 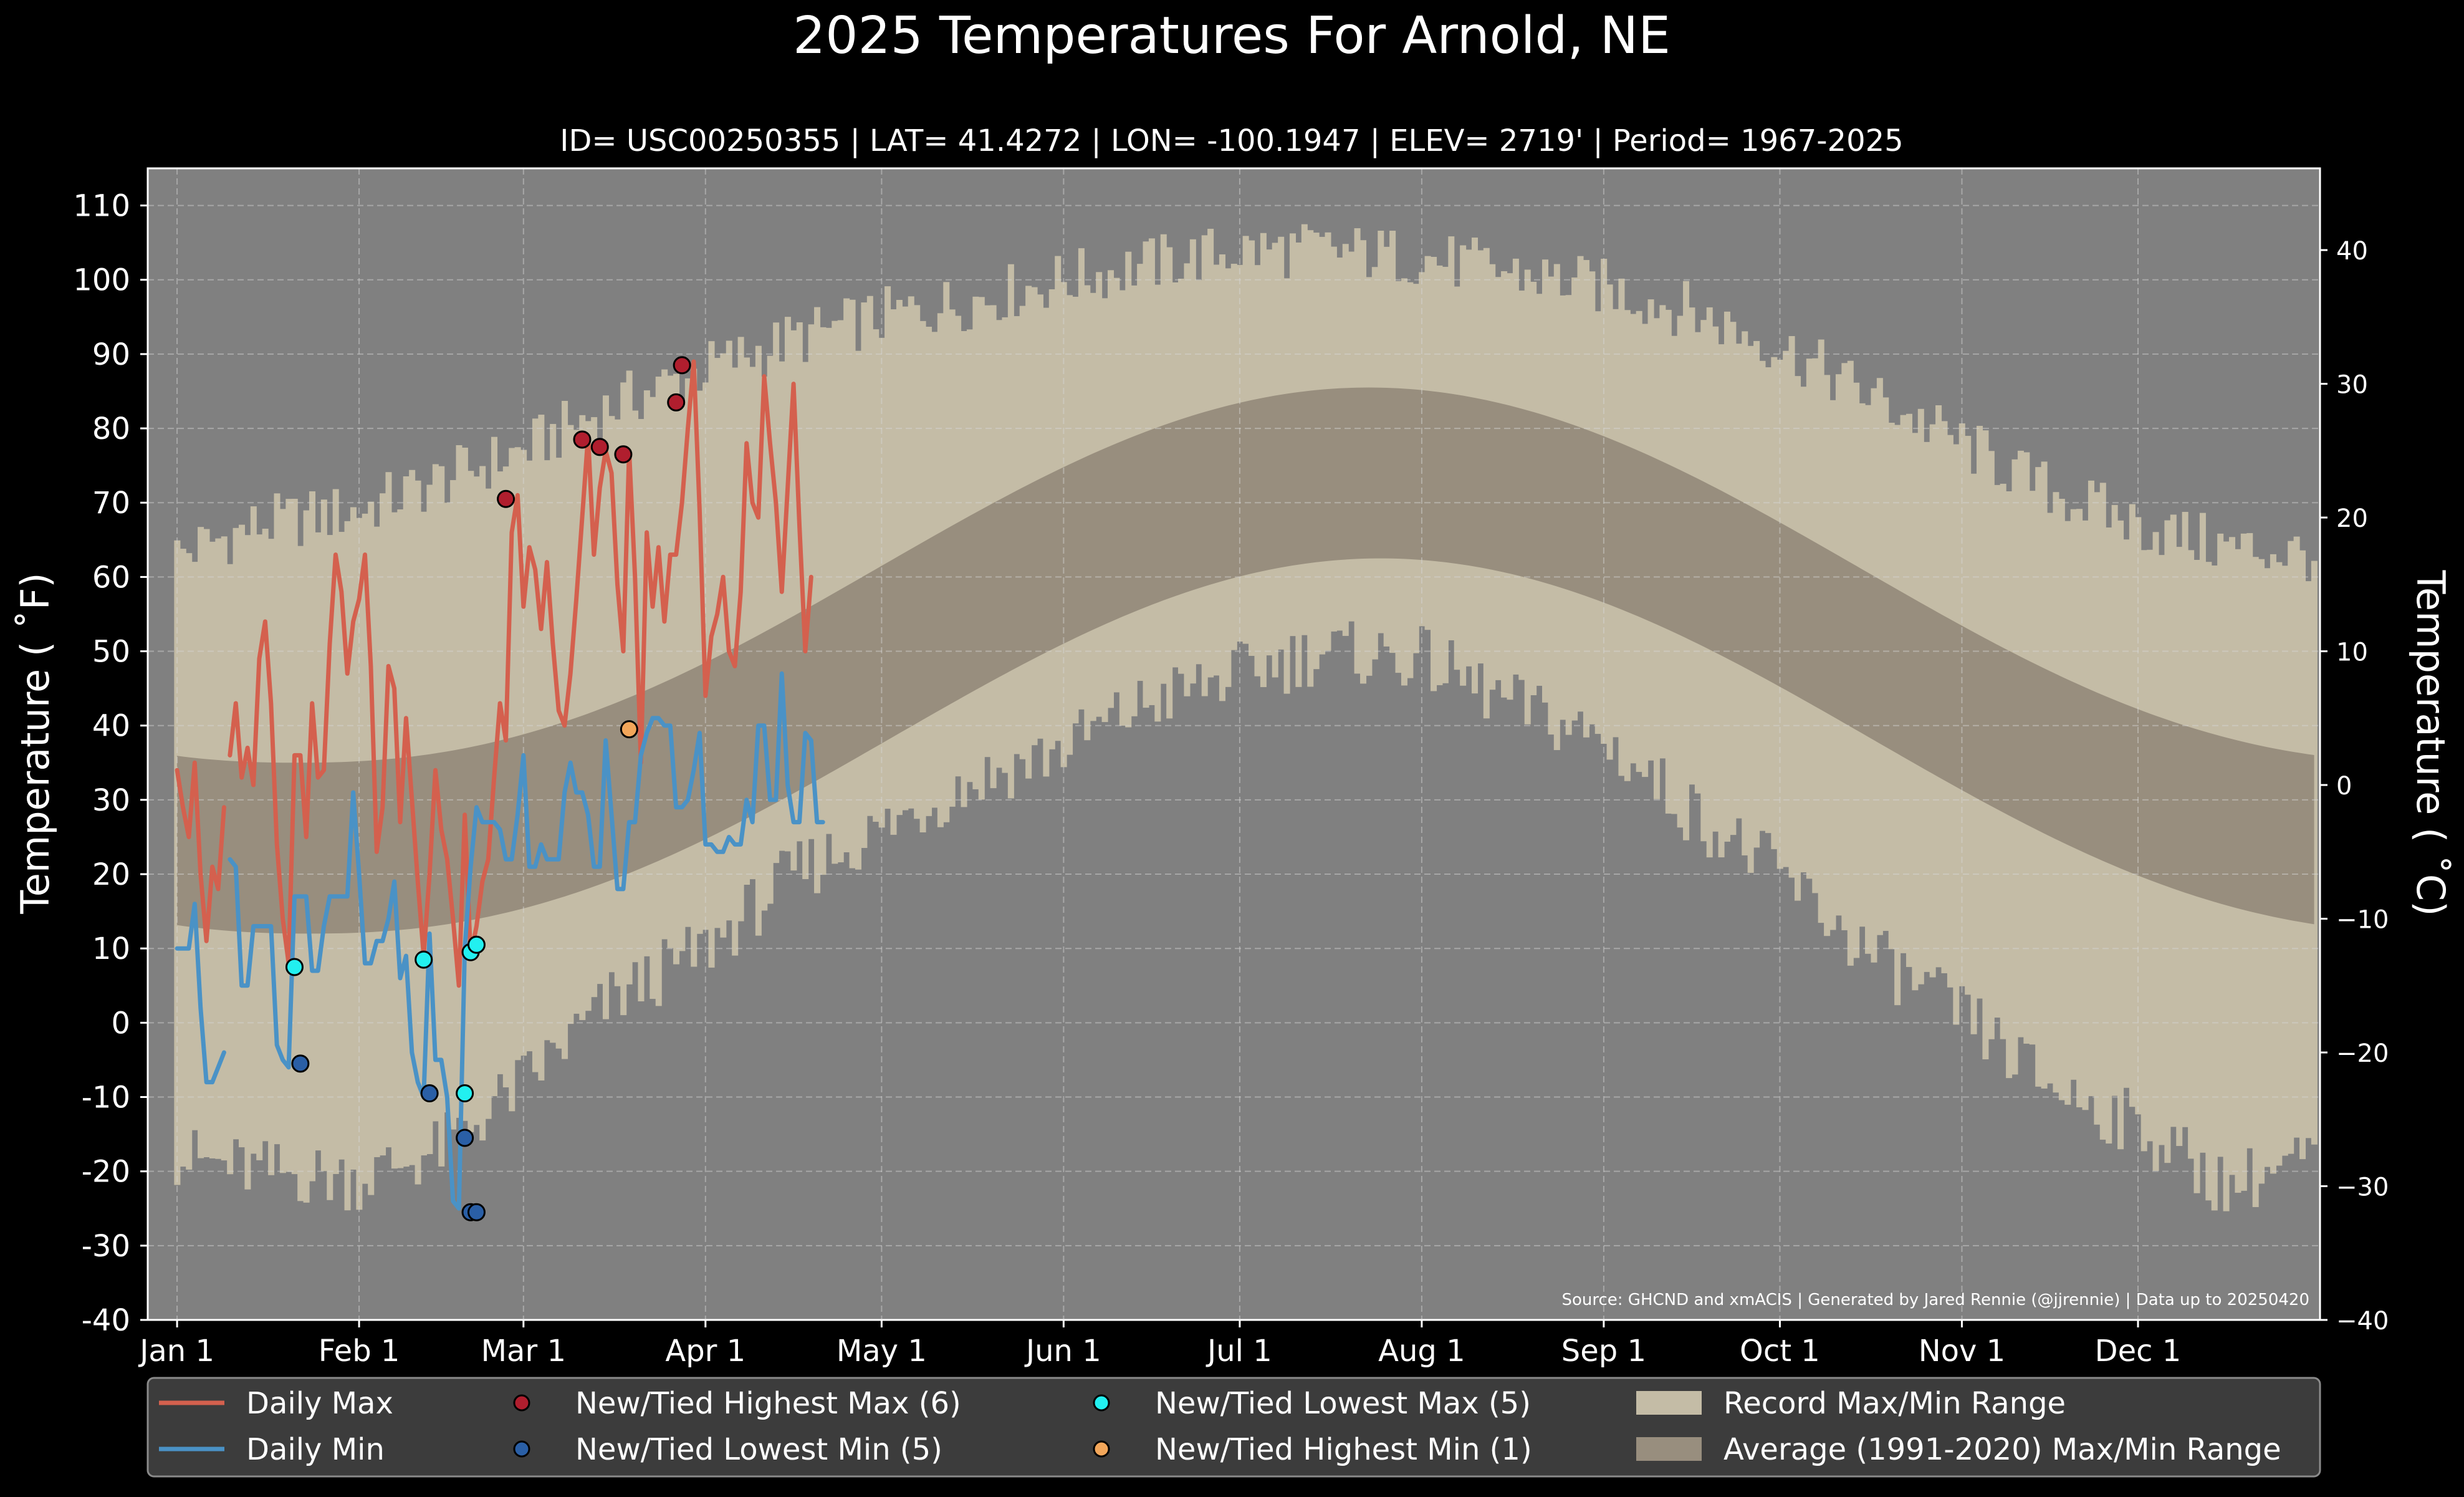 I want to click on new-high-min-marker, so click(x=629, y=729).